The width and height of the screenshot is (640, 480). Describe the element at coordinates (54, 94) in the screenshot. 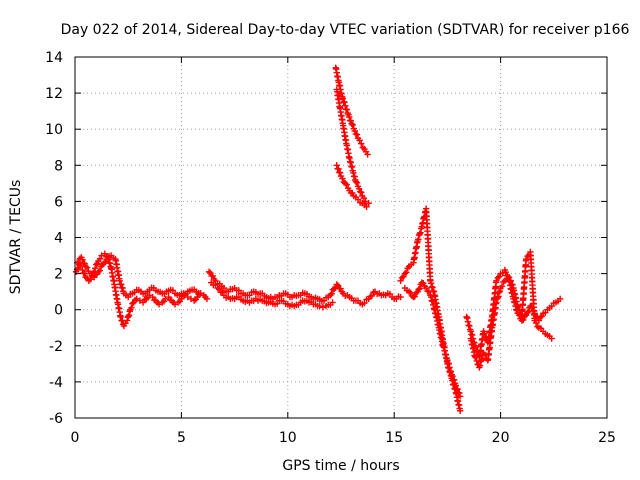

I see `y-tick-label: 12` at that location.